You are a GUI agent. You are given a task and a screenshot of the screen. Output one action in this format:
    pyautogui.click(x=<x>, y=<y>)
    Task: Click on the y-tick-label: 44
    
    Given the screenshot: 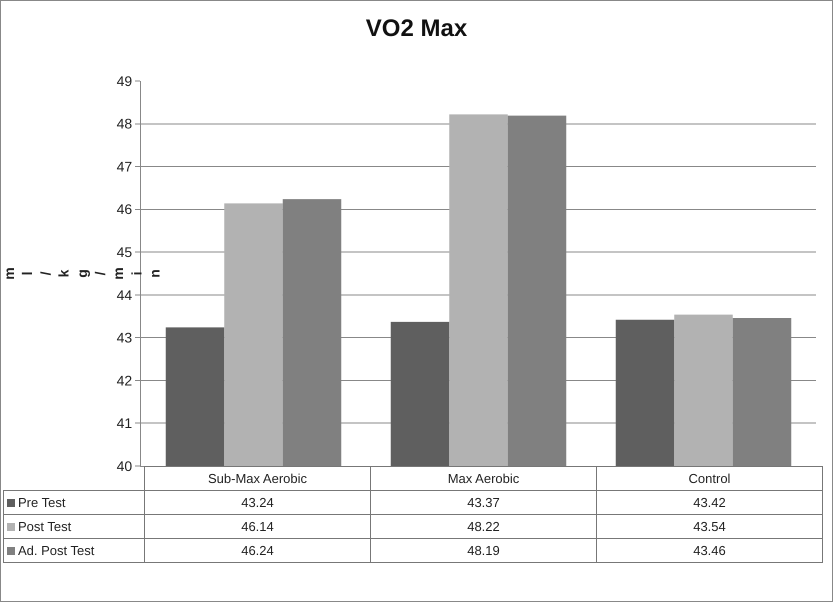 What is the action you would take?
    pyautogui.click(x=124, y=294)
    